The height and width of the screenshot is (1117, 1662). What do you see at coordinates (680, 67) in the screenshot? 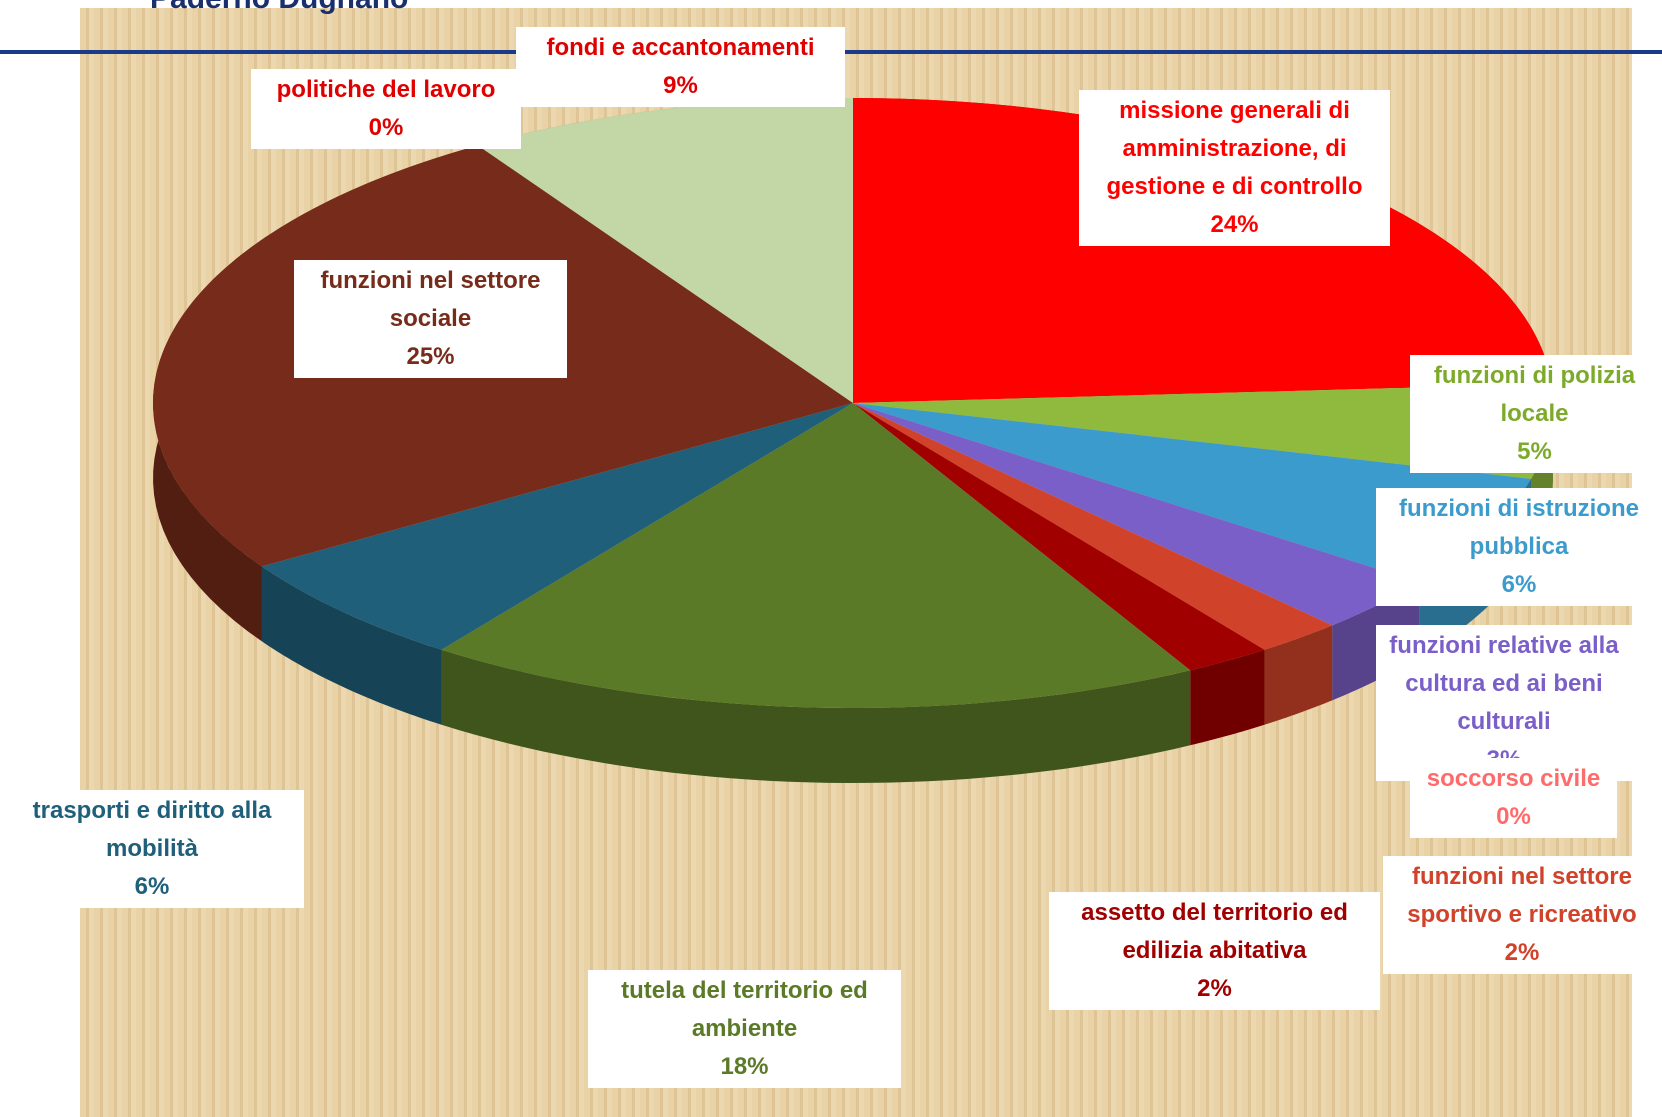
I see `data-label: fondi e accantonamenti 9%` at bounding box center [680, 67].